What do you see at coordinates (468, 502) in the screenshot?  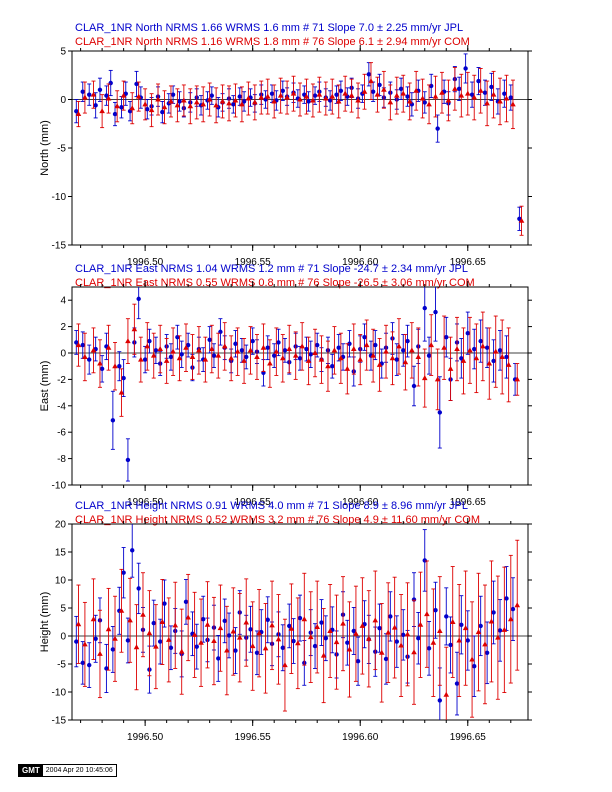 I see `x-tick-label: 1996.65` at bounding box center [468, 502].